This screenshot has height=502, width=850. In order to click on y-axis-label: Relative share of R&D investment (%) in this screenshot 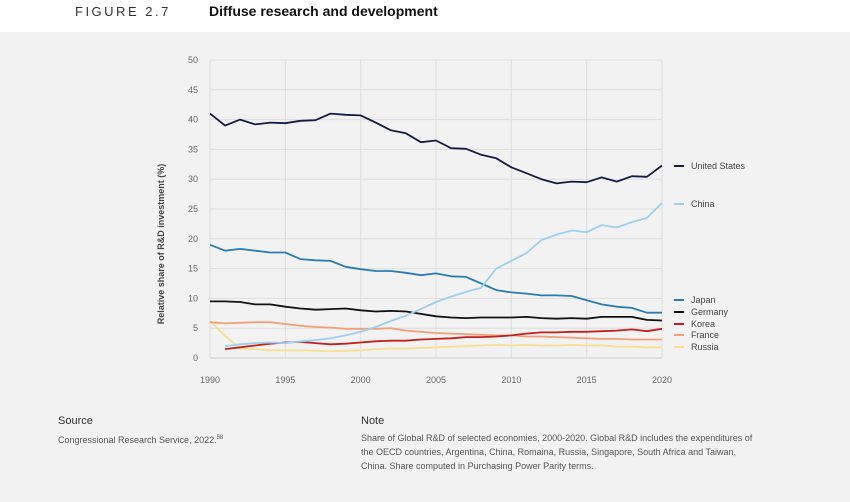, I will do `click(161, 244)`.